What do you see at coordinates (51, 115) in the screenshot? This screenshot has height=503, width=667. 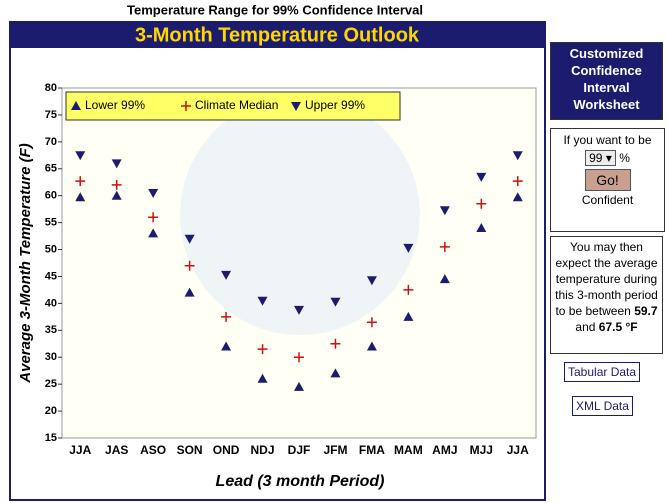 I see `y-tick-label: 75` at bounding box center [51, 115].